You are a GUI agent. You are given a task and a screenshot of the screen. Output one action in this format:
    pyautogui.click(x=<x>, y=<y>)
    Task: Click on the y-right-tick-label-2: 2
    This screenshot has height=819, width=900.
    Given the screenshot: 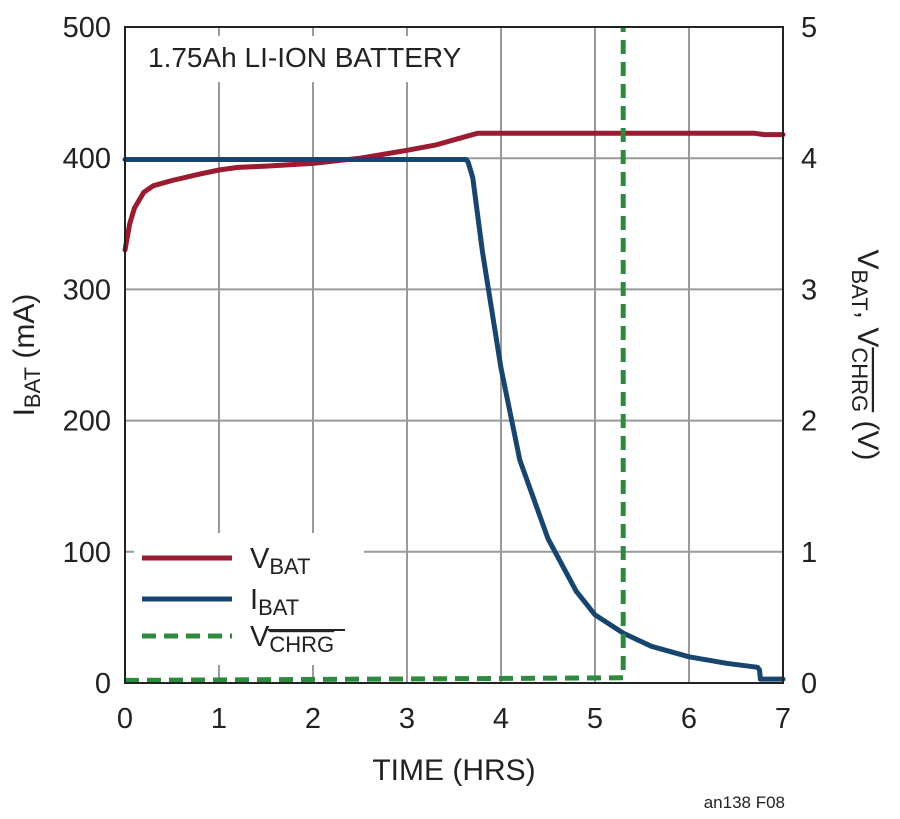 What is the action you would take?
    pyautogui.click(x=809, y=422)
    